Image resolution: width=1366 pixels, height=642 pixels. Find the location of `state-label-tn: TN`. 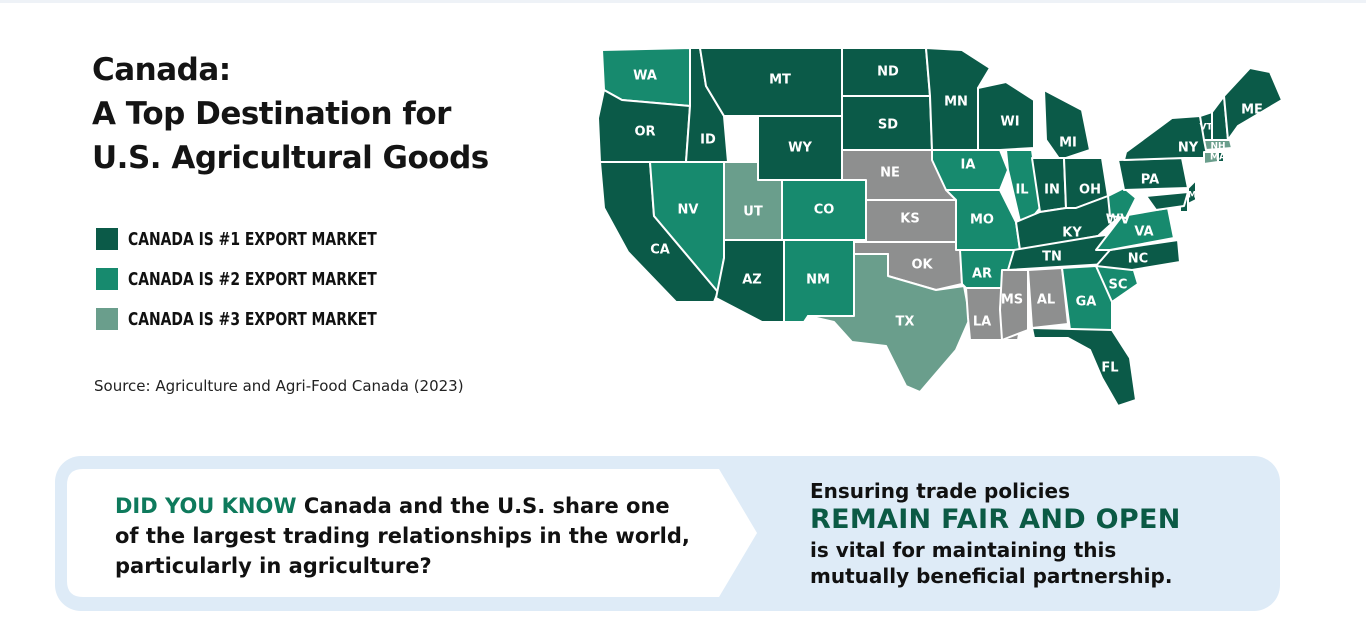

state-label-tn: TN is located at coordinates (1052, 257).